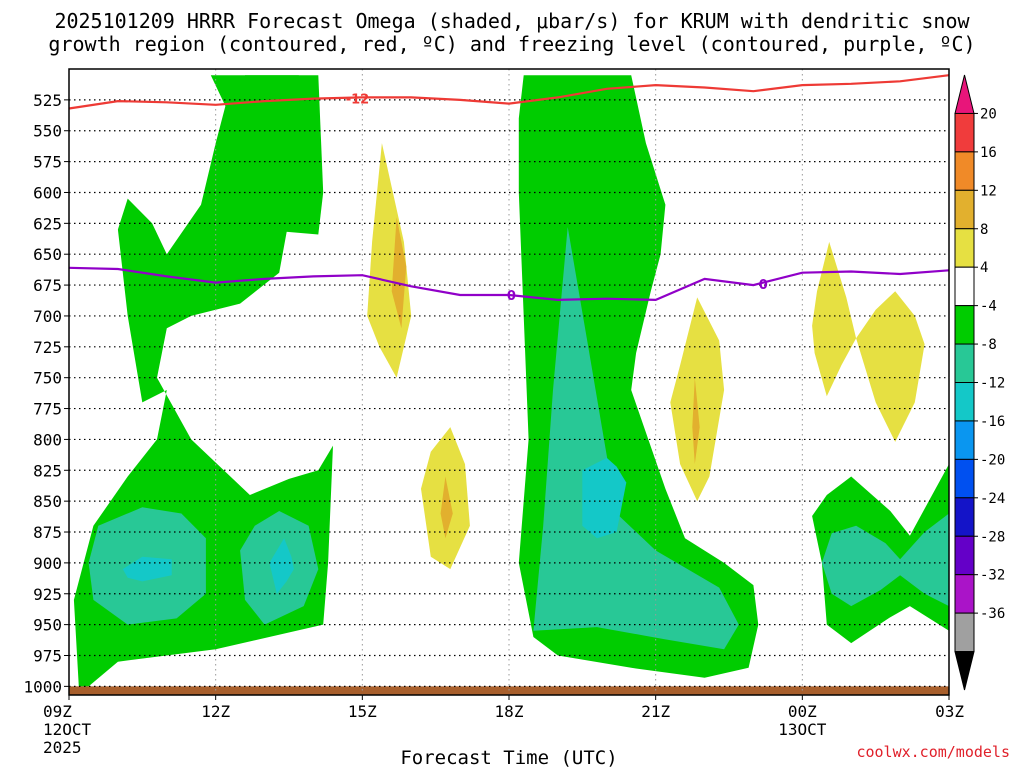 This screenshot has height=768, width=1024. I want to click on colorbar-label: -20, so click(992, 460).